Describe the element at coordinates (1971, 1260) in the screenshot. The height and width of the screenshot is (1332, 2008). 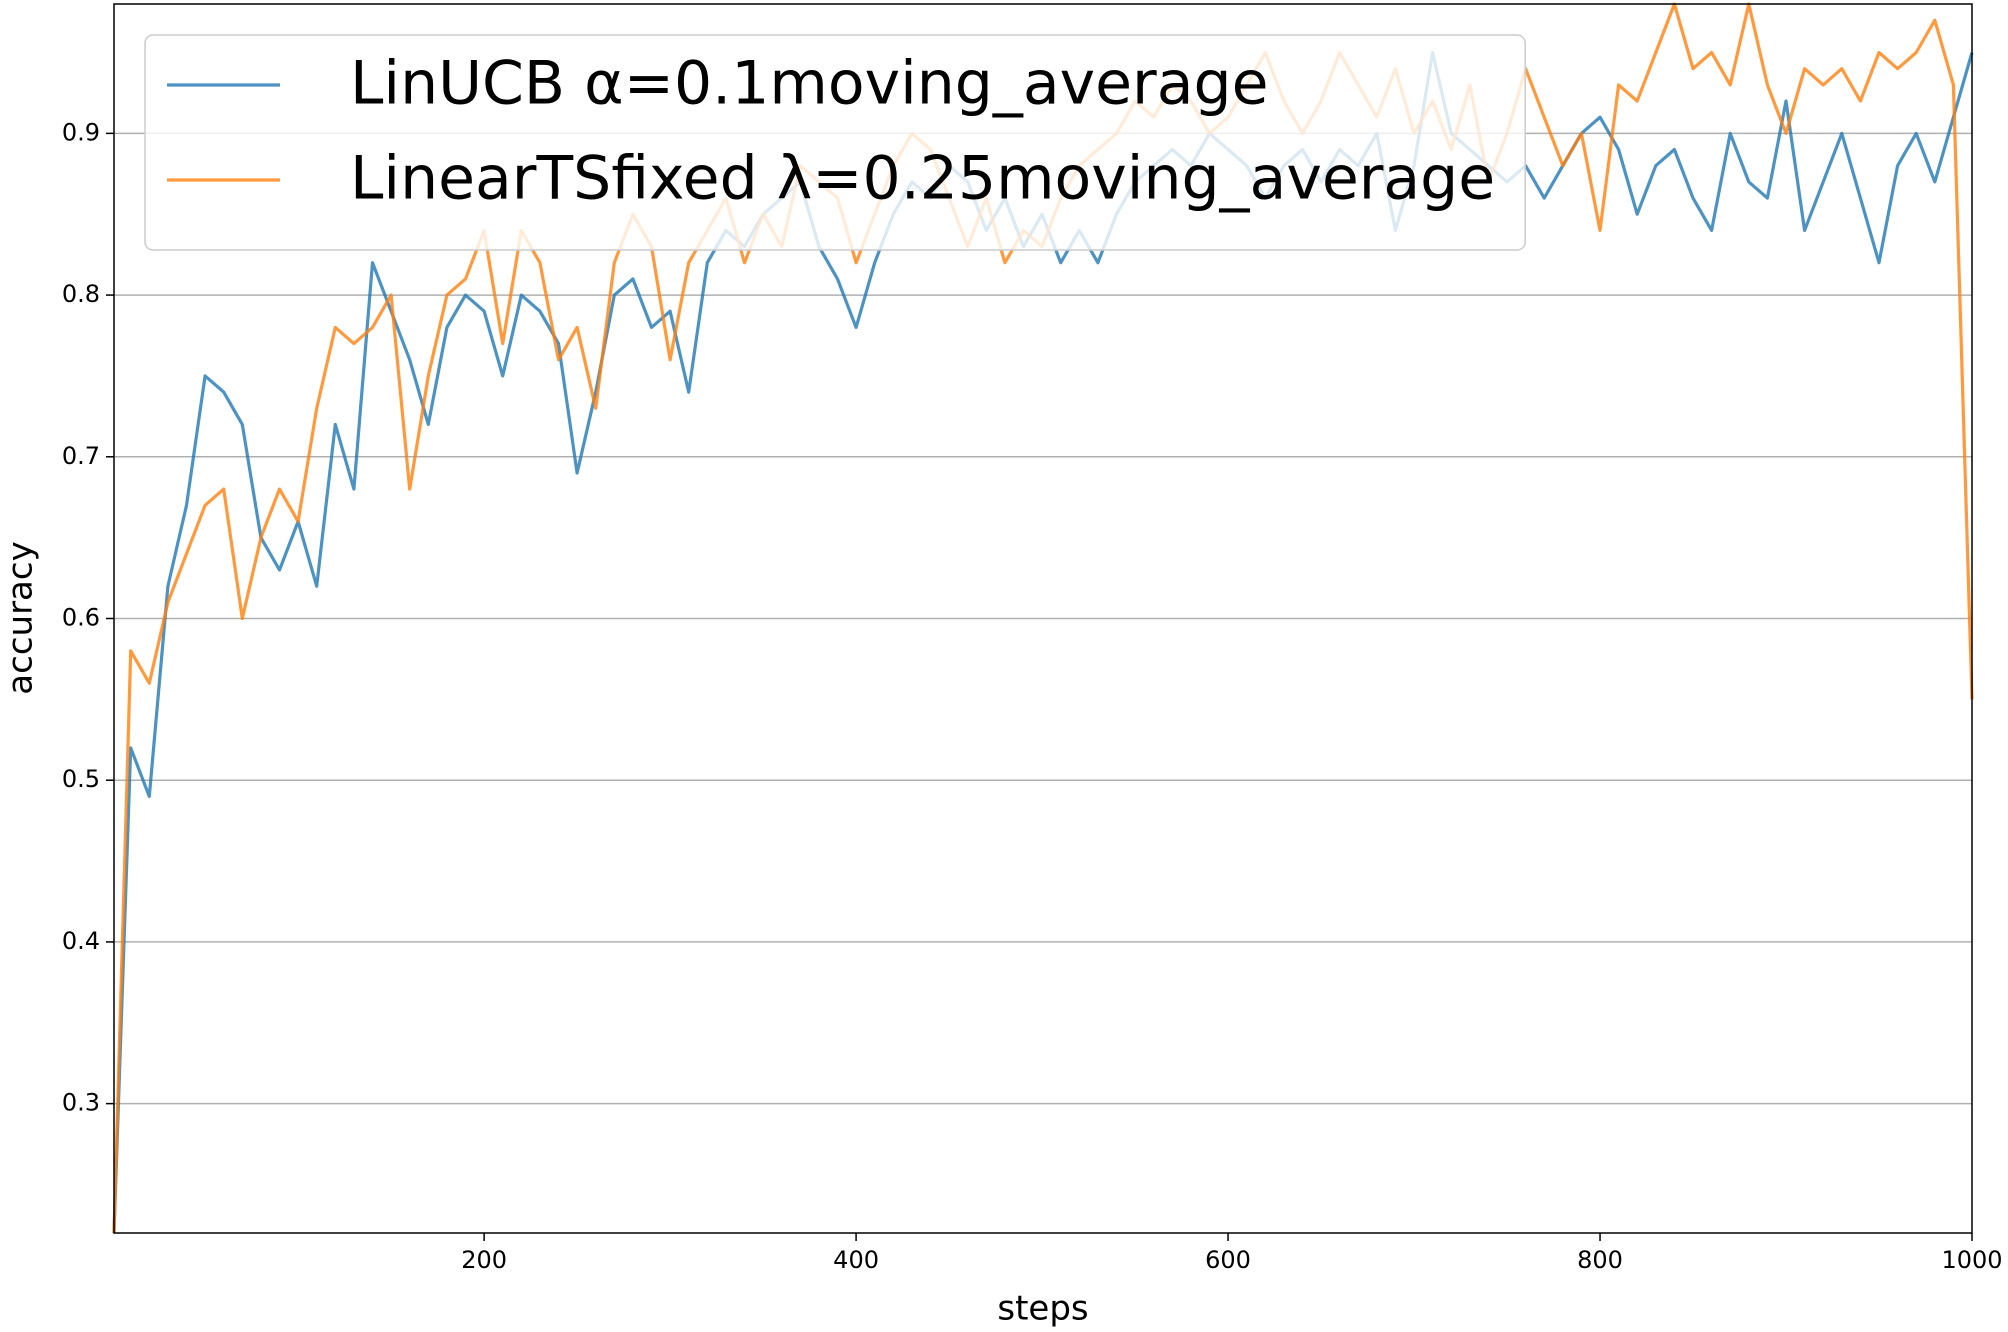
I see `x-tick-label: 1000` at that location.